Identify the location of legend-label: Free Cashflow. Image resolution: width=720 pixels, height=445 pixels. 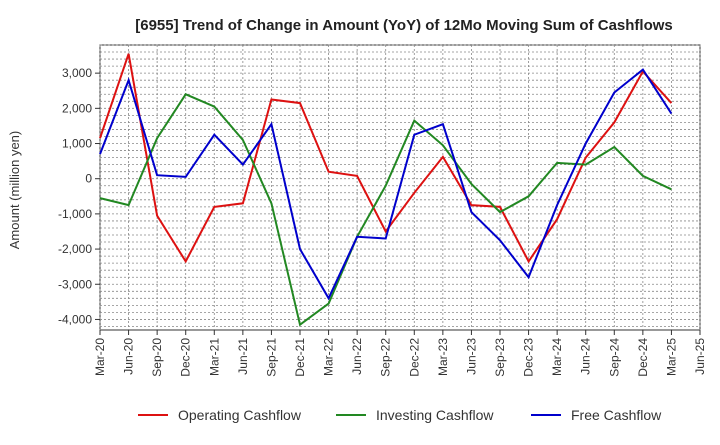
(616, 415).